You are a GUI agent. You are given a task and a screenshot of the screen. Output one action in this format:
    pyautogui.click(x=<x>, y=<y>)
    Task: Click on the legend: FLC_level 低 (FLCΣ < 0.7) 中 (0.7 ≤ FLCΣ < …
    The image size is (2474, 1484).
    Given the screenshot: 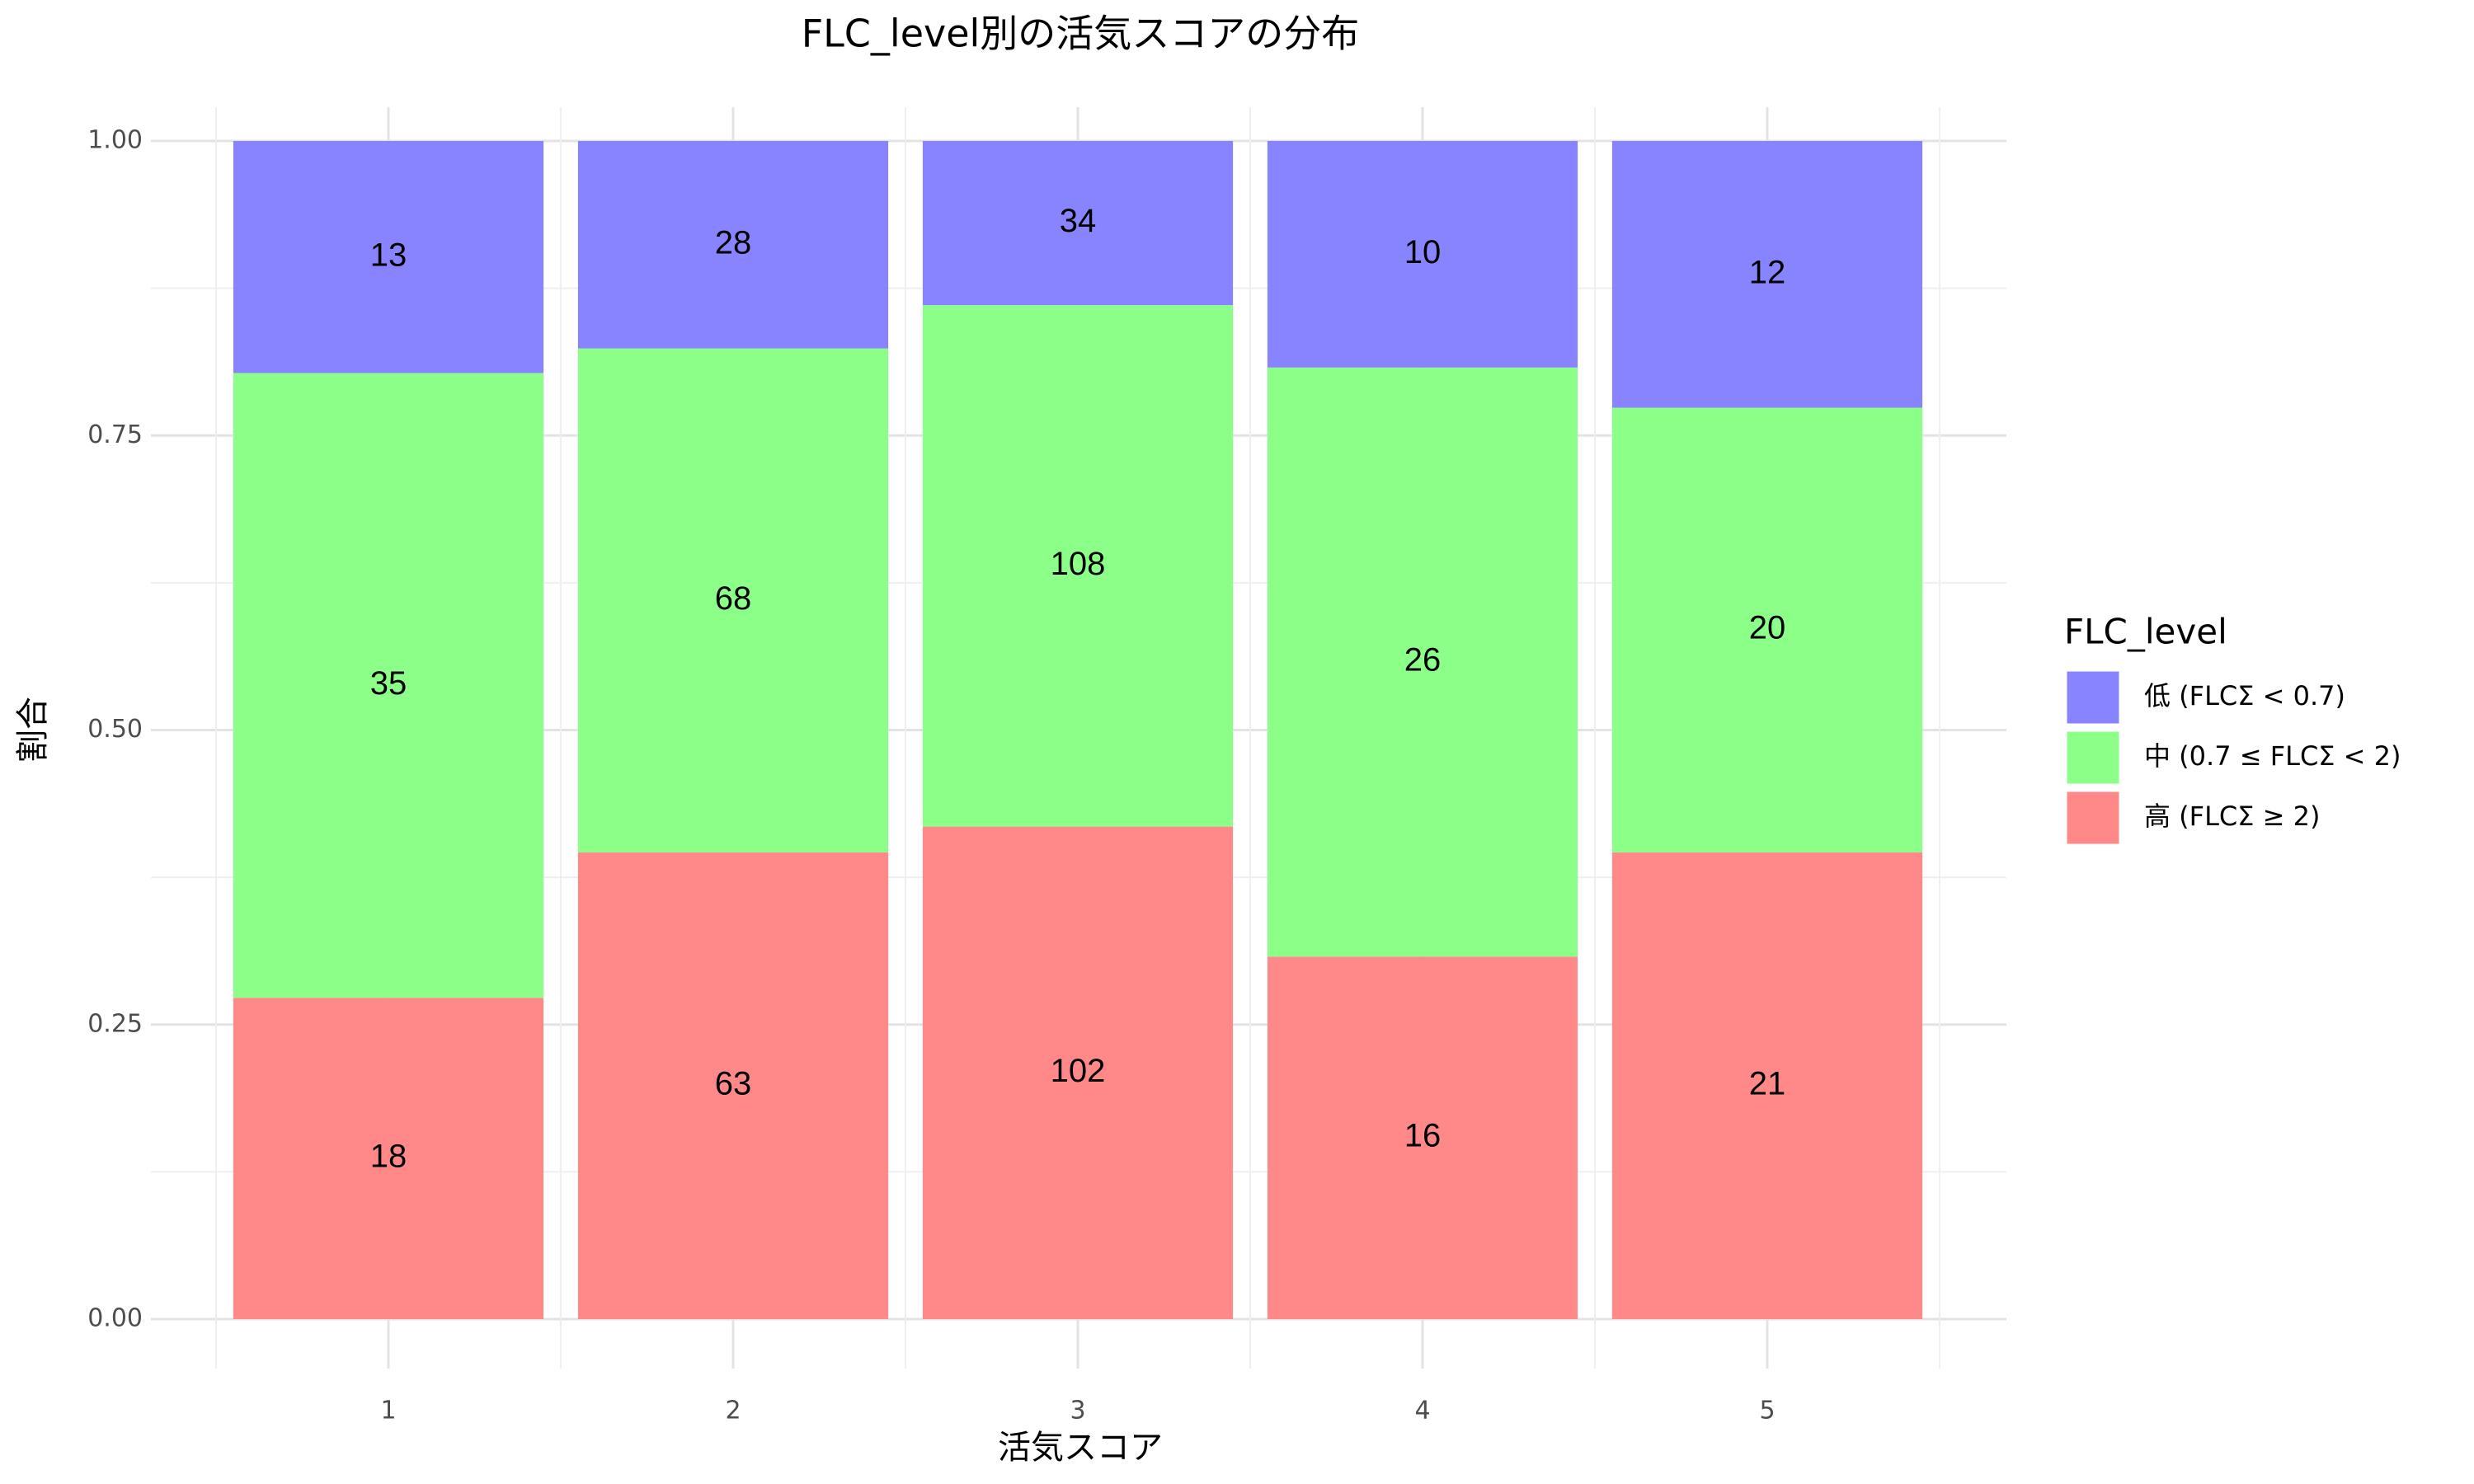 What is the action you would take?
    pyautogui.click(x=2232, y=729)
    